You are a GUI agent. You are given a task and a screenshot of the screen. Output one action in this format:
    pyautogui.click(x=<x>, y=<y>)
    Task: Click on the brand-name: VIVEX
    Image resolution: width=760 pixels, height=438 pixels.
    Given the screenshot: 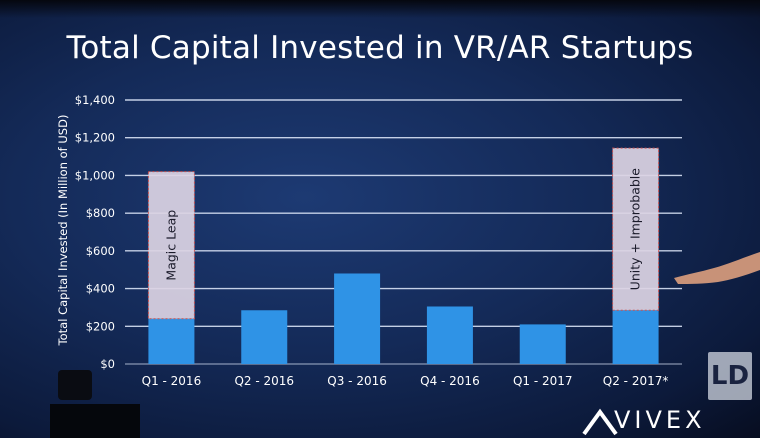 What is the action you would take?
    pyautogui.click(x=660, y=420)
    